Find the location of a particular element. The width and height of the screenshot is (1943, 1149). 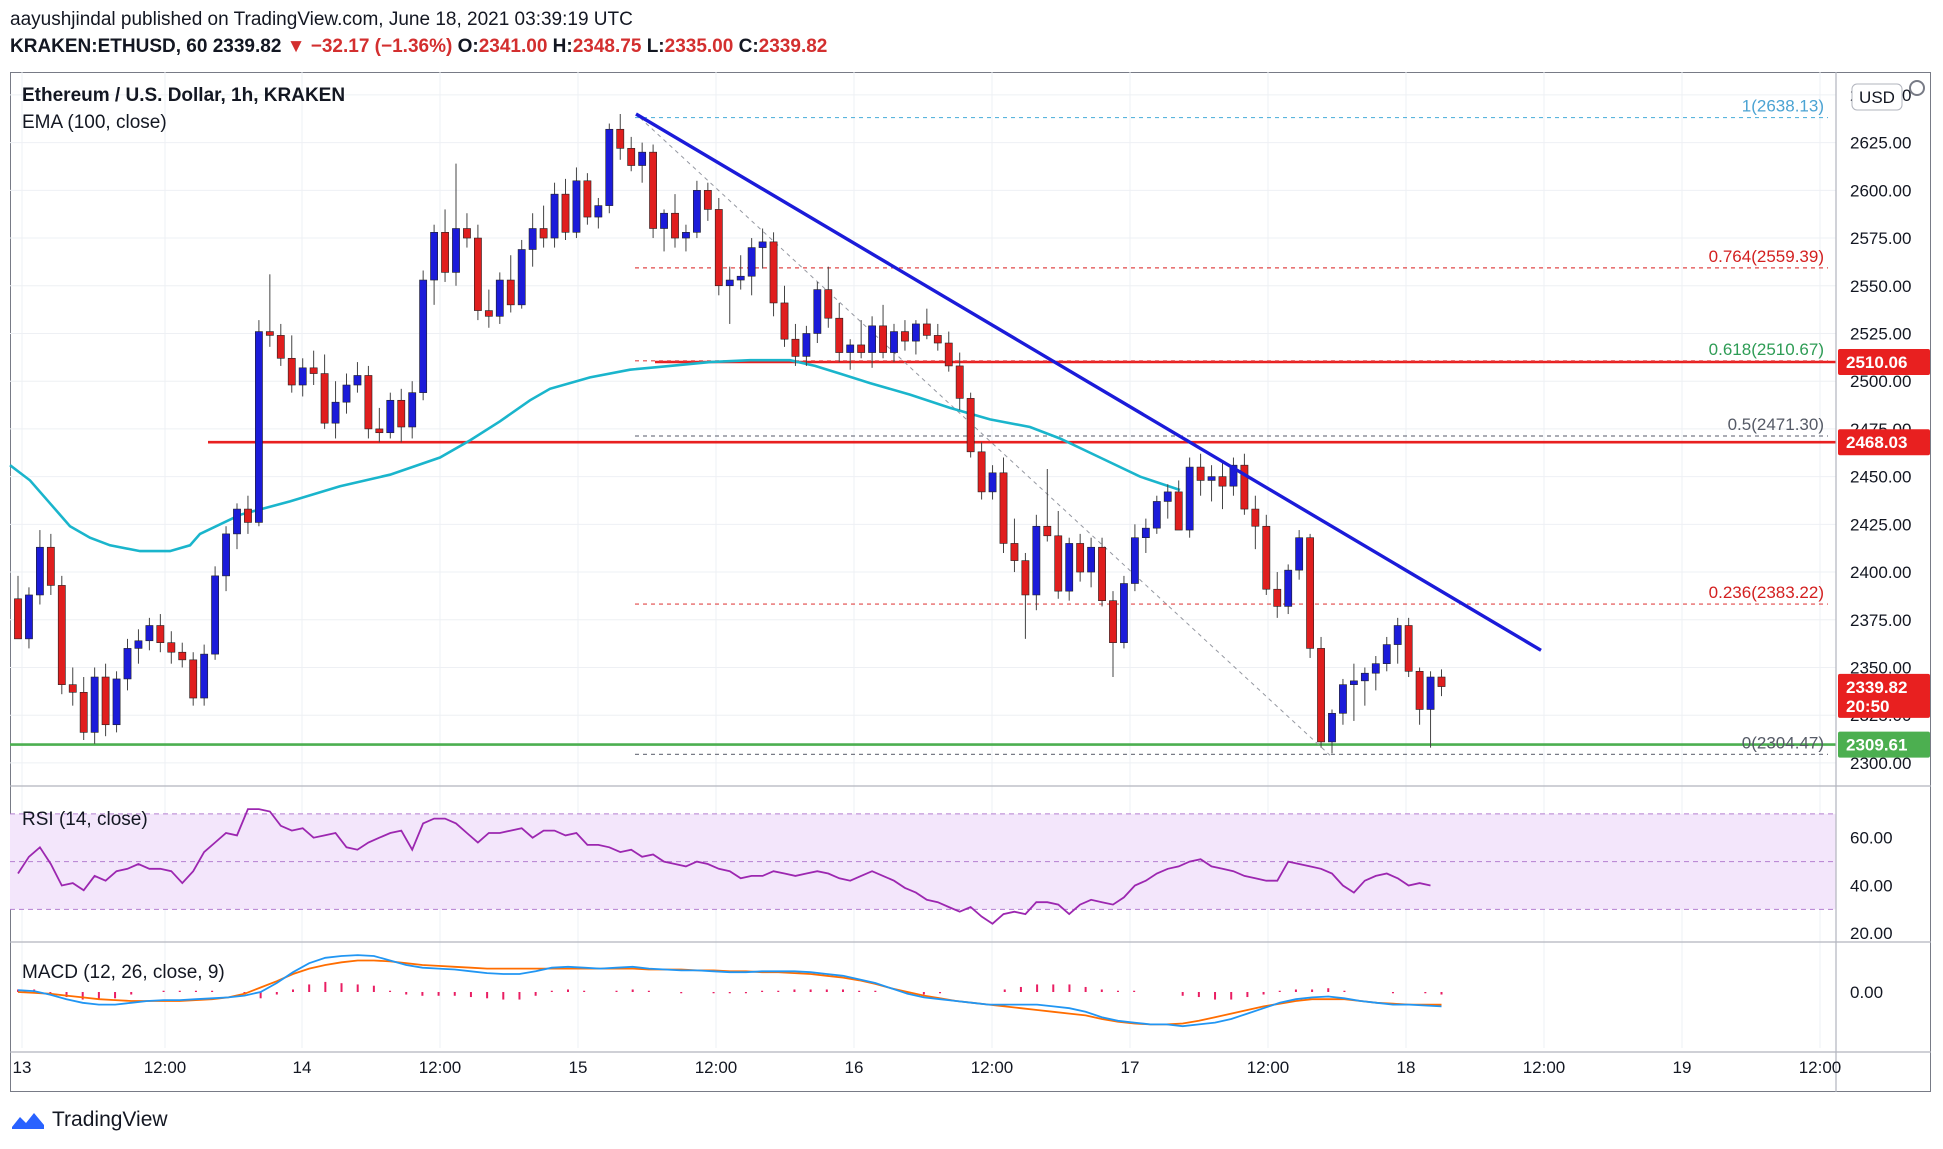

rsi-tick-label: 60.00 is located at coordinates (1871, 838).